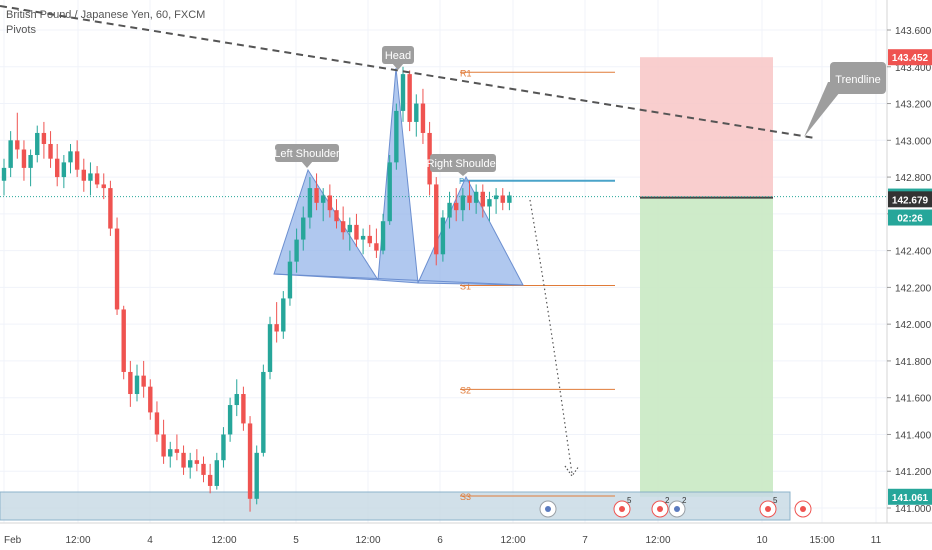 The width and height of the screenshot is (932, 550). I want to click on price-tick-label: 141.600, so click(913, 399).